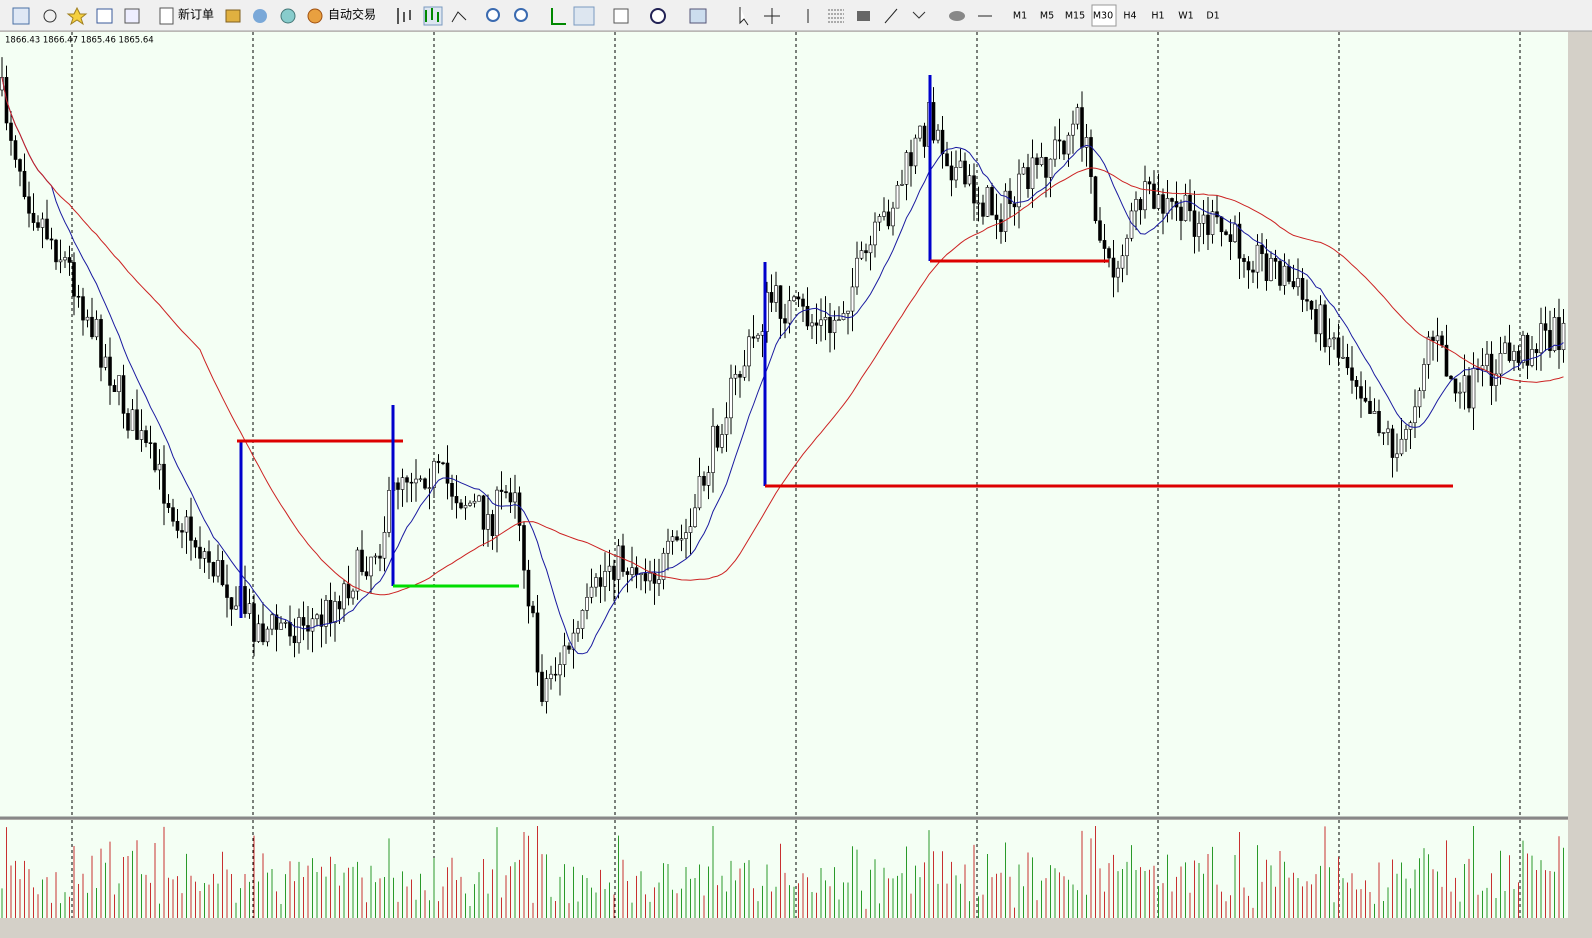 The height and width of the screenshot is (938, 1592). I want to click on indicators-icon, so click(621, 16).